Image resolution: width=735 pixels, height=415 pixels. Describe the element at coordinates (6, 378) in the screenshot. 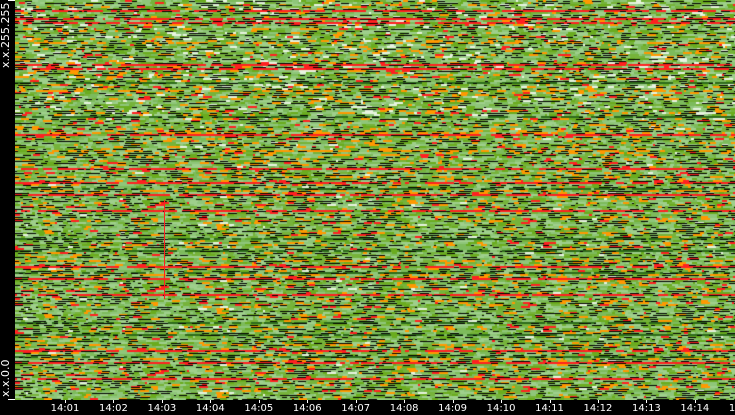

I see `y-label-bottom: x.x.0.0` at that location.